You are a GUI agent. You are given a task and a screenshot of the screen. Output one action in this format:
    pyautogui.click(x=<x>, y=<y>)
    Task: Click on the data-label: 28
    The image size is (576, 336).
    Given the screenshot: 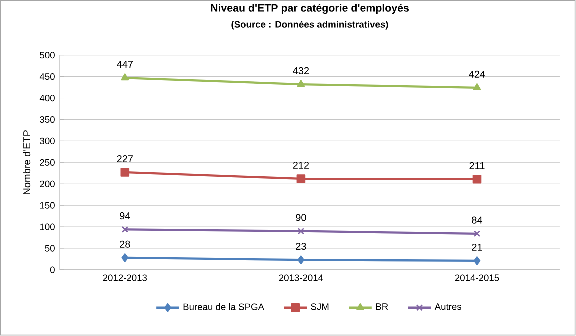 What is the action you would take?
    pyautogui.click(x=125, y=244)
    